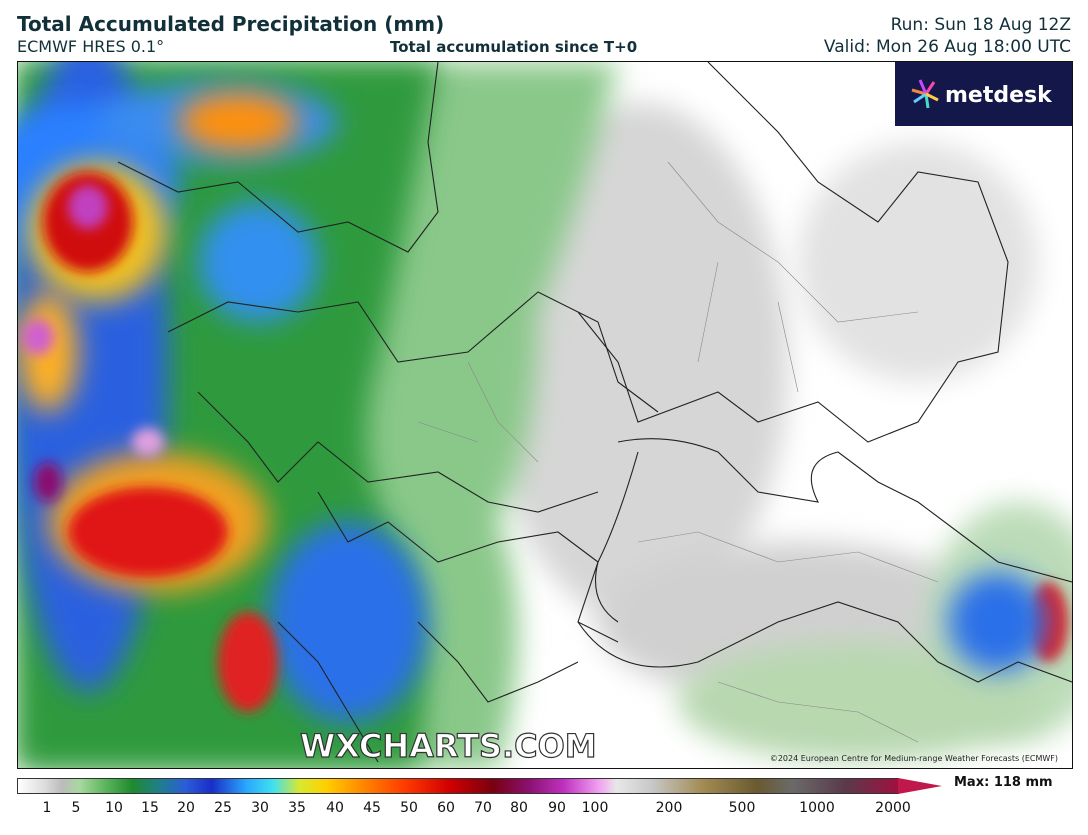 This screenshot has height=835, width=1088. What do you see at coordinates (260, 808) in the screenshot?
I see `colorbar-tick-label: 30` at bounding box center [260, 808].